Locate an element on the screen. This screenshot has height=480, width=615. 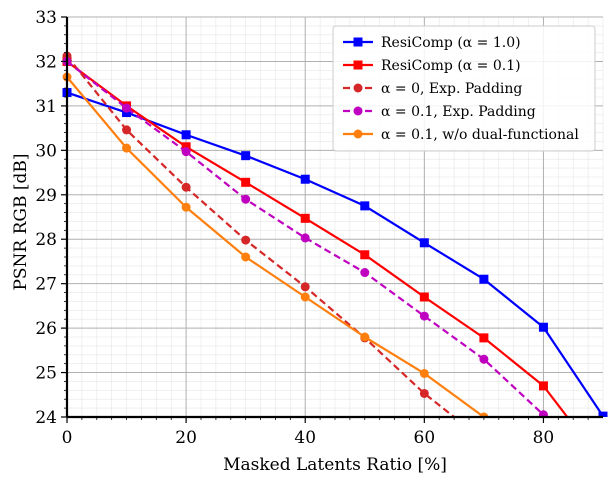
x-tick-label: 80 is located at coordinates (544, 438).